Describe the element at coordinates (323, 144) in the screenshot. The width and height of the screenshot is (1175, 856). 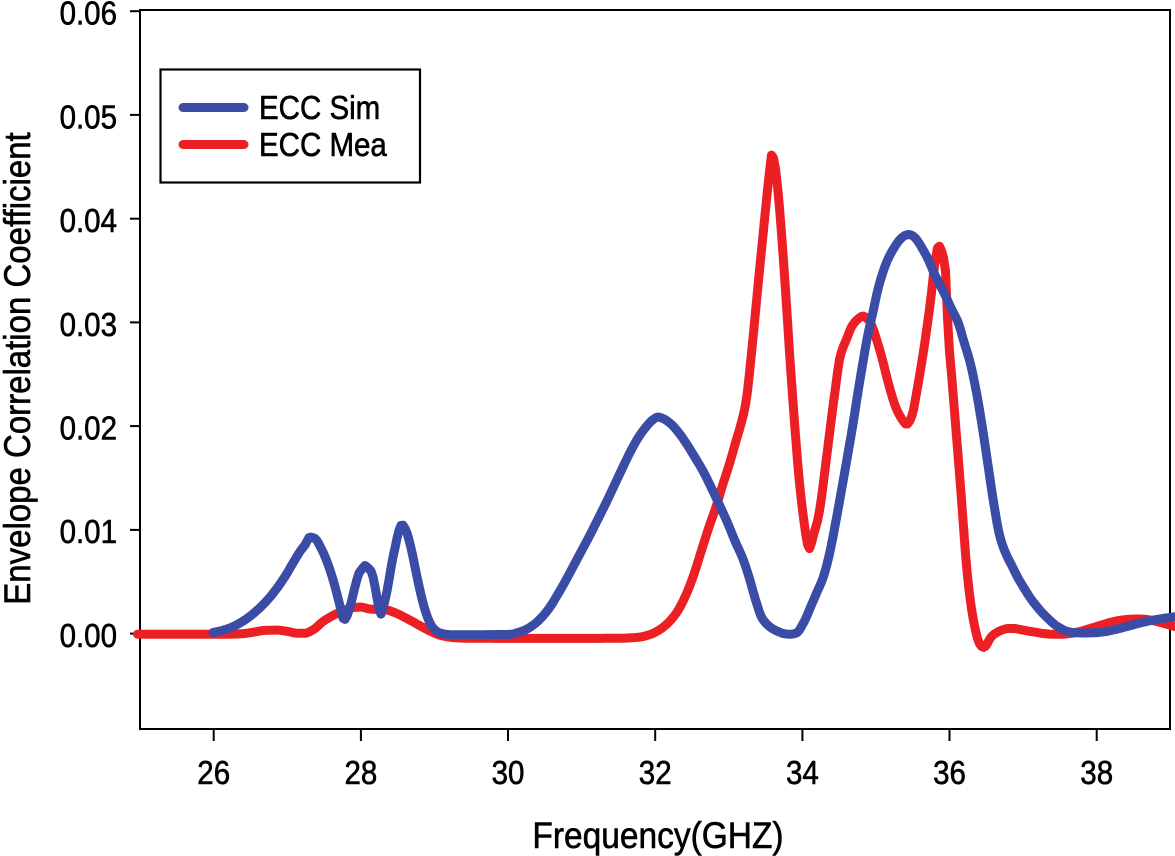
I see `svg-text: ECC Mea` at that location.